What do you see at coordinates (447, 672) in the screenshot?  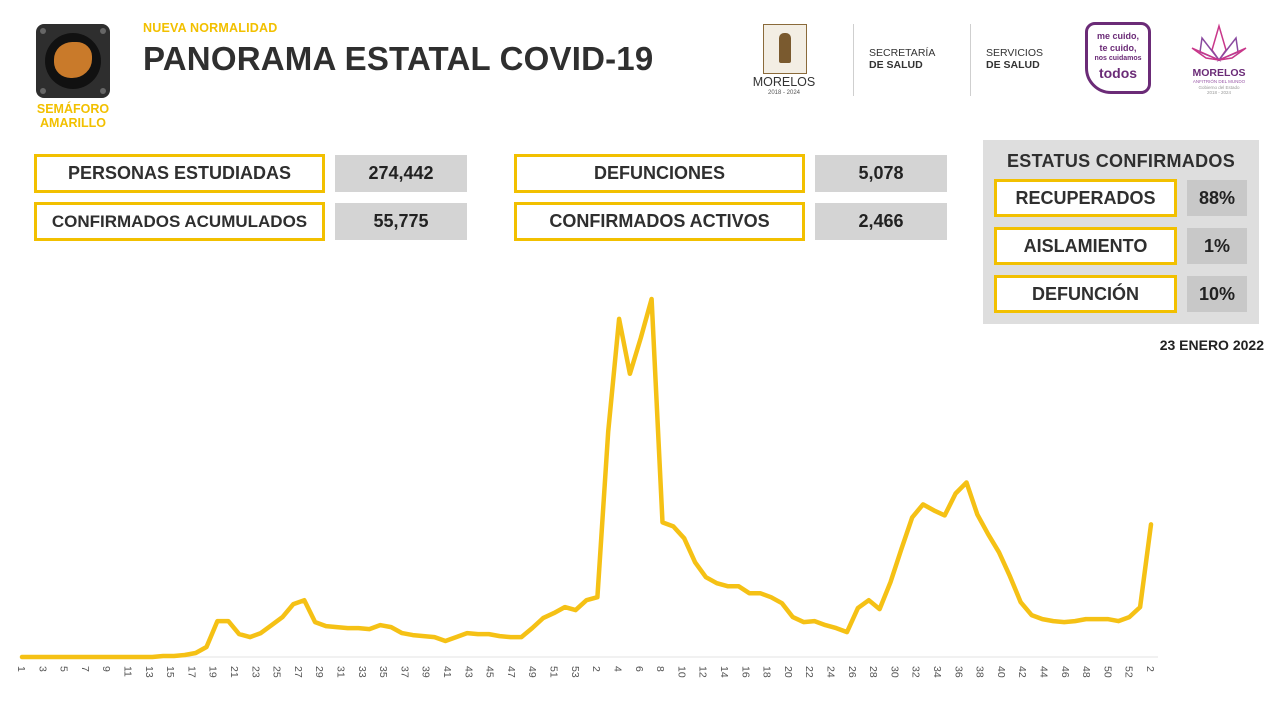 I see `x-tick-label: 41` at bounding box center [447, 672].